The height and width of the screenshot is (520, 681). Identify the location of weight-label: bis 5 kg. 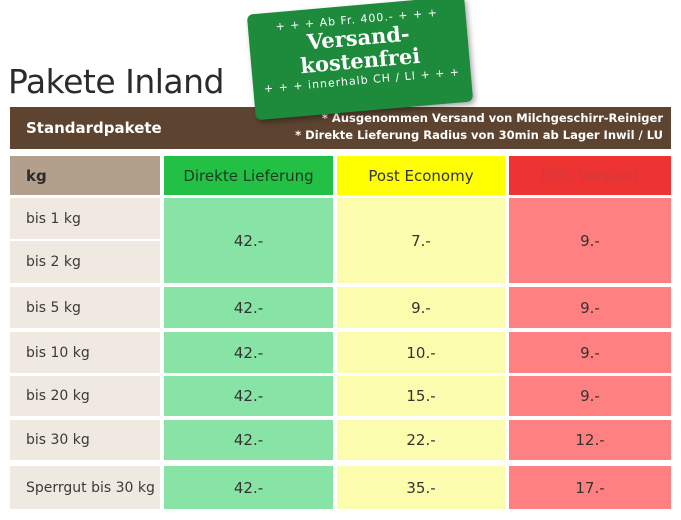
(85, 307).